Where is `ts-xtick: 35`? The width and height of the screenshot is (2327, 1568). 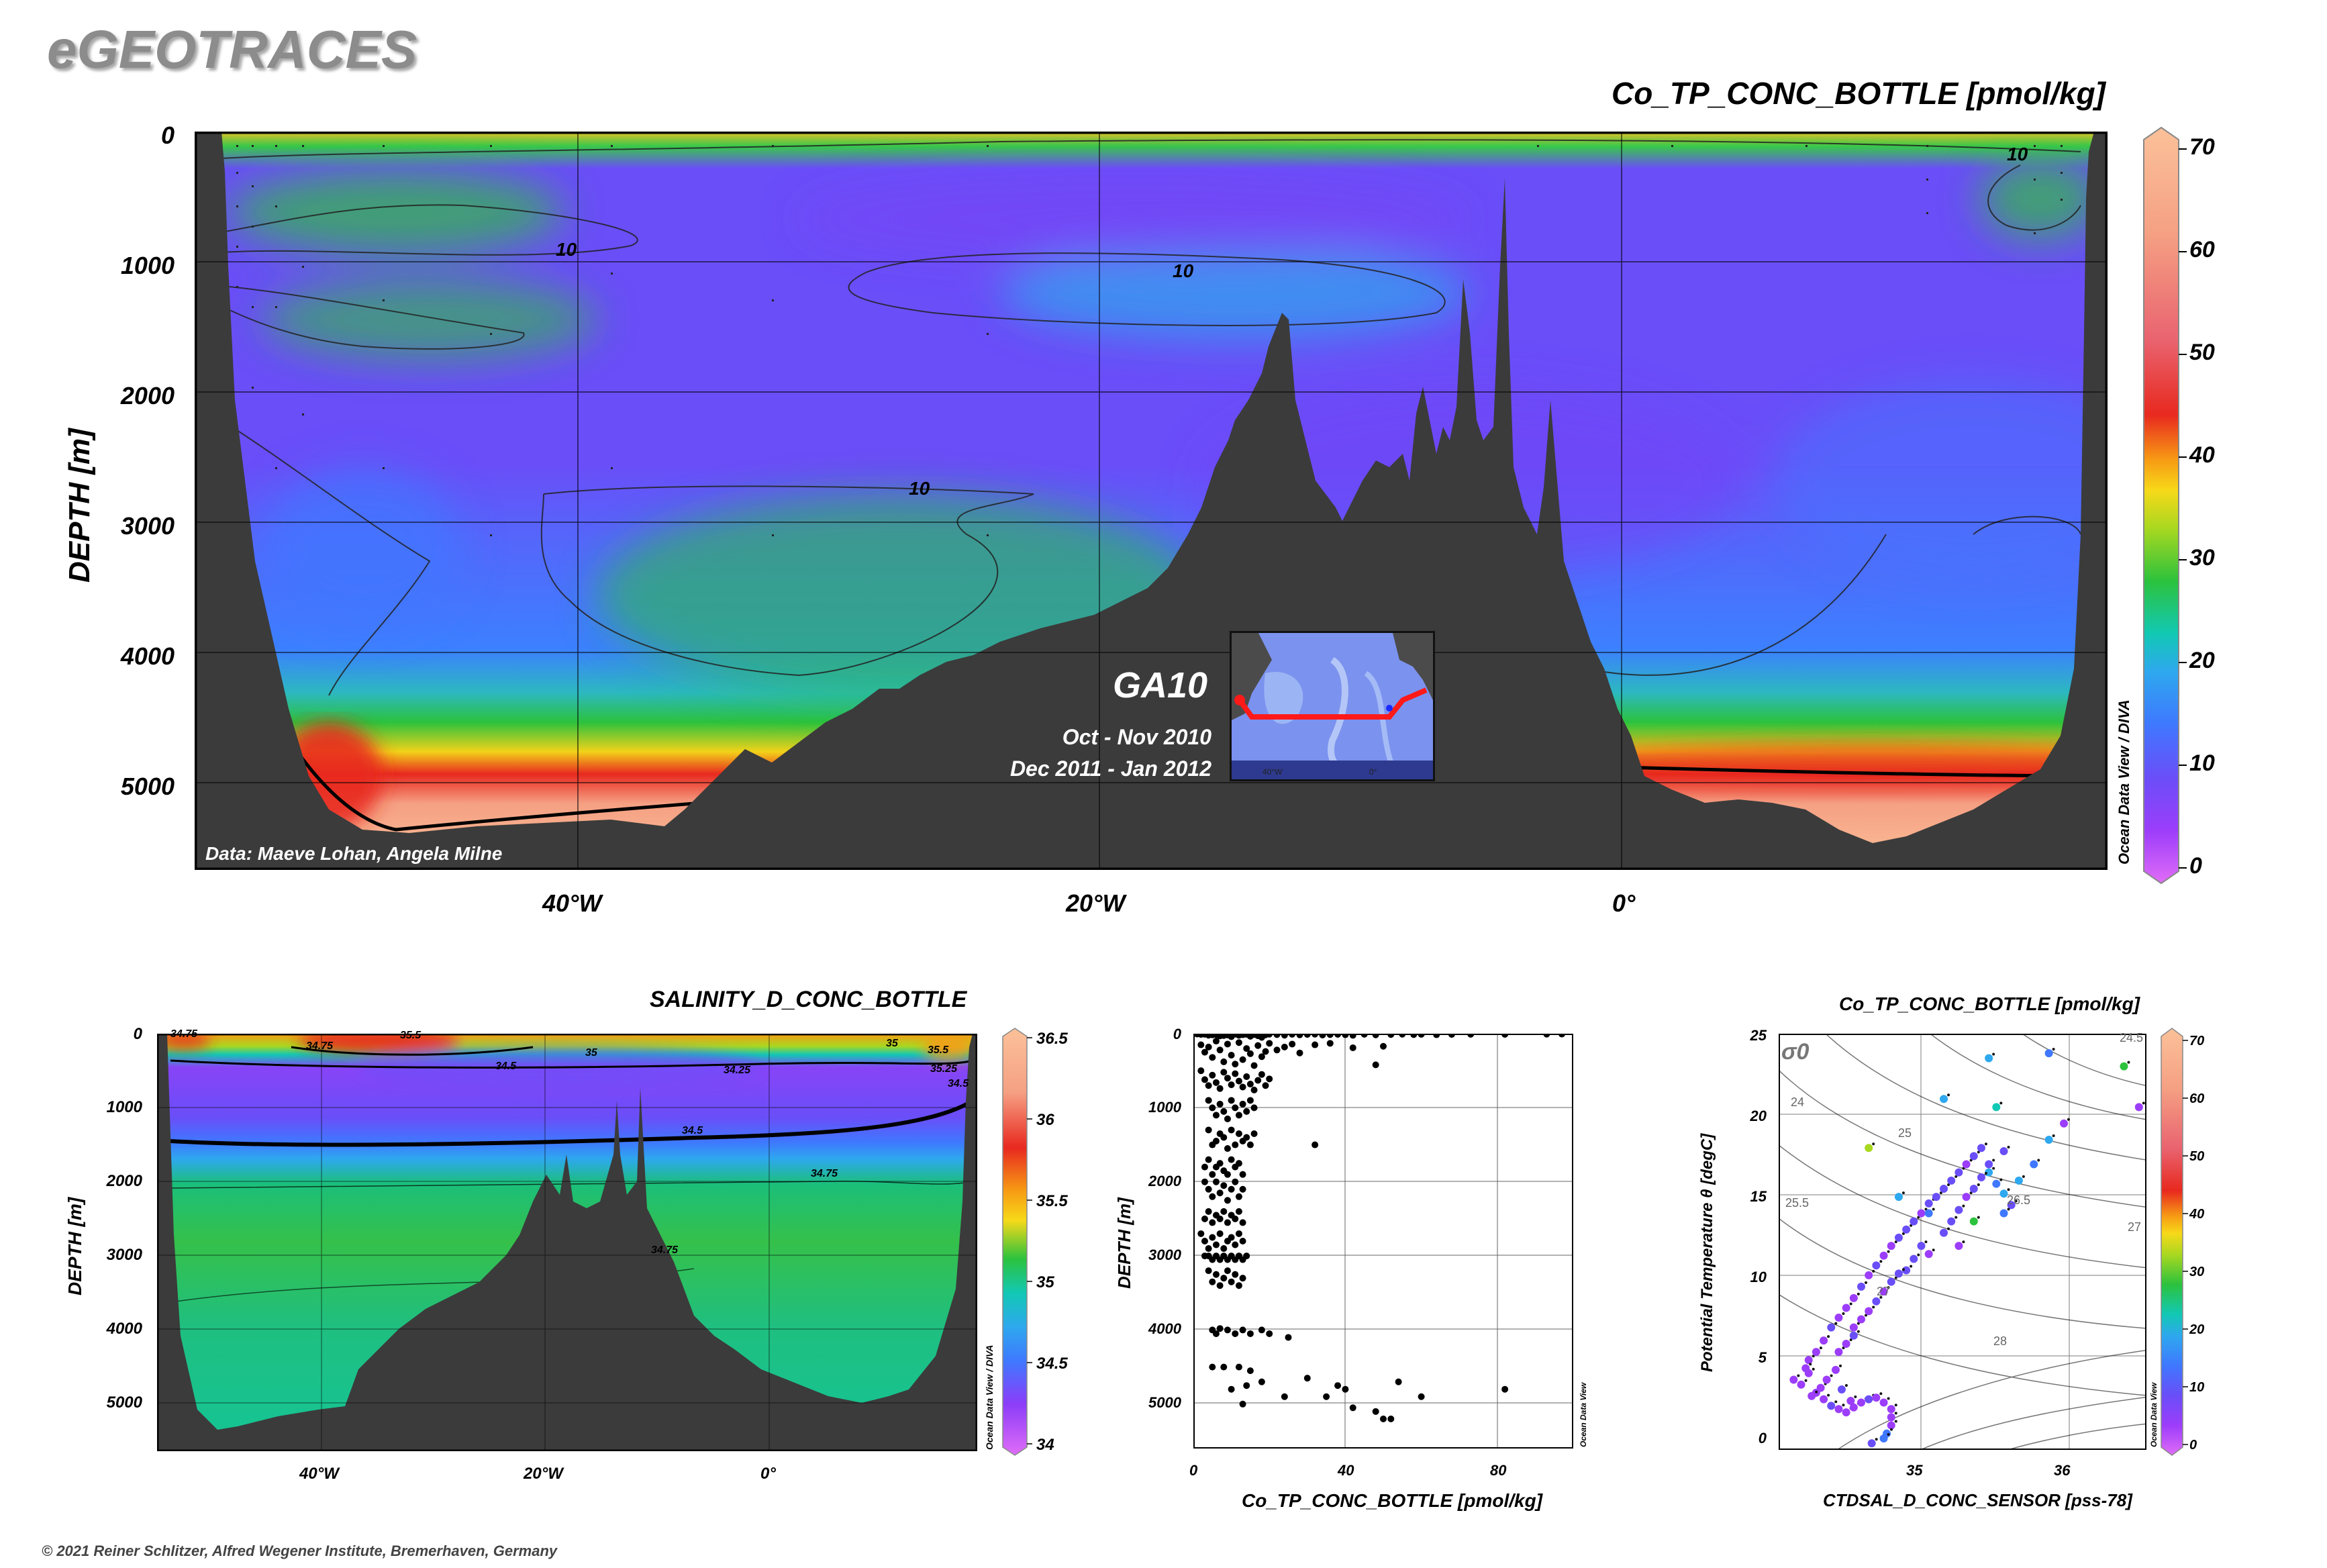
ts-xtick: 35 is located at coordinates (1914, 1470).